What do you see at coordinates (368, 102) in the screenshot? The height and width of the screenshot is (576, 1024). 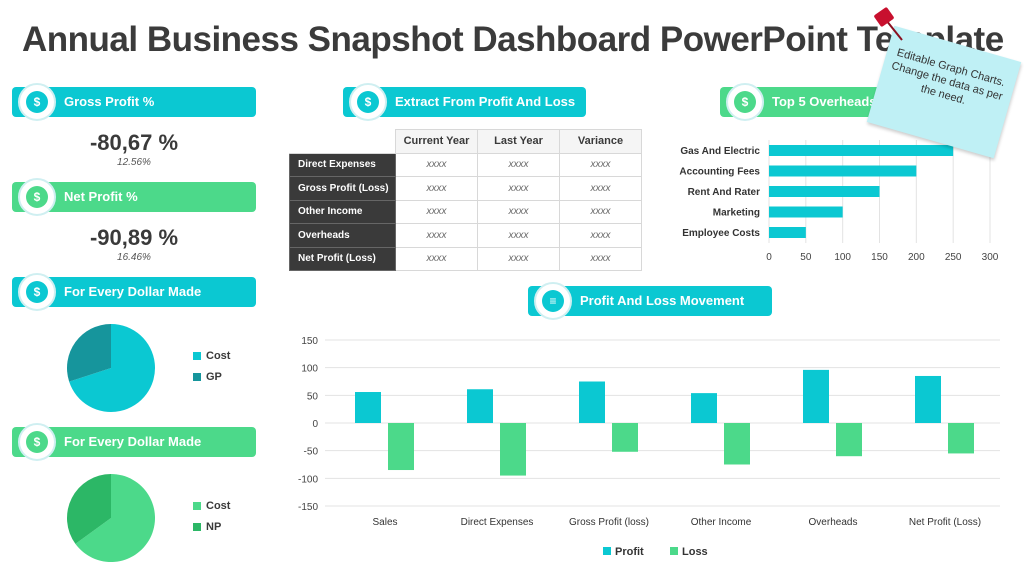 I see `document-dollar-icon: $` at bounding box center [368, 102].